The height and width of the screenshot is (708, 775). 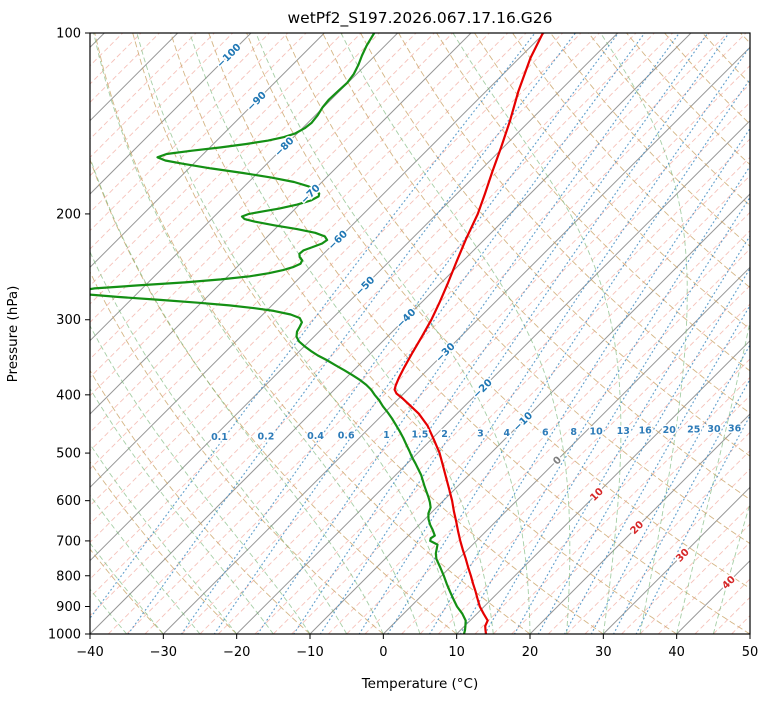 What do you see at coordinates (693, 430) in the screenshot?
I see `mixing-ratio-label: 25` at bounding box center [693, 430].